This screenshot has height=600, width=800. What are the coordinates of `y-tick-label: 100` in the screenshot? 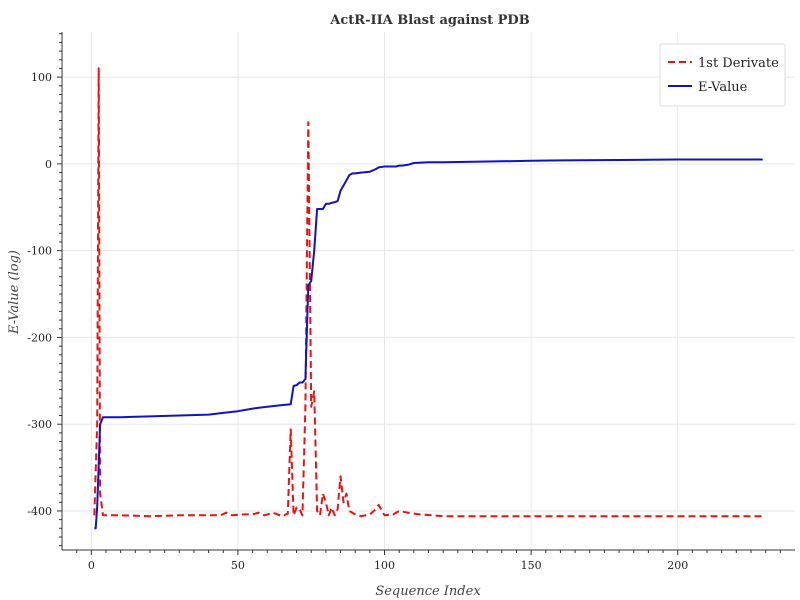 It's located at (41, 77).